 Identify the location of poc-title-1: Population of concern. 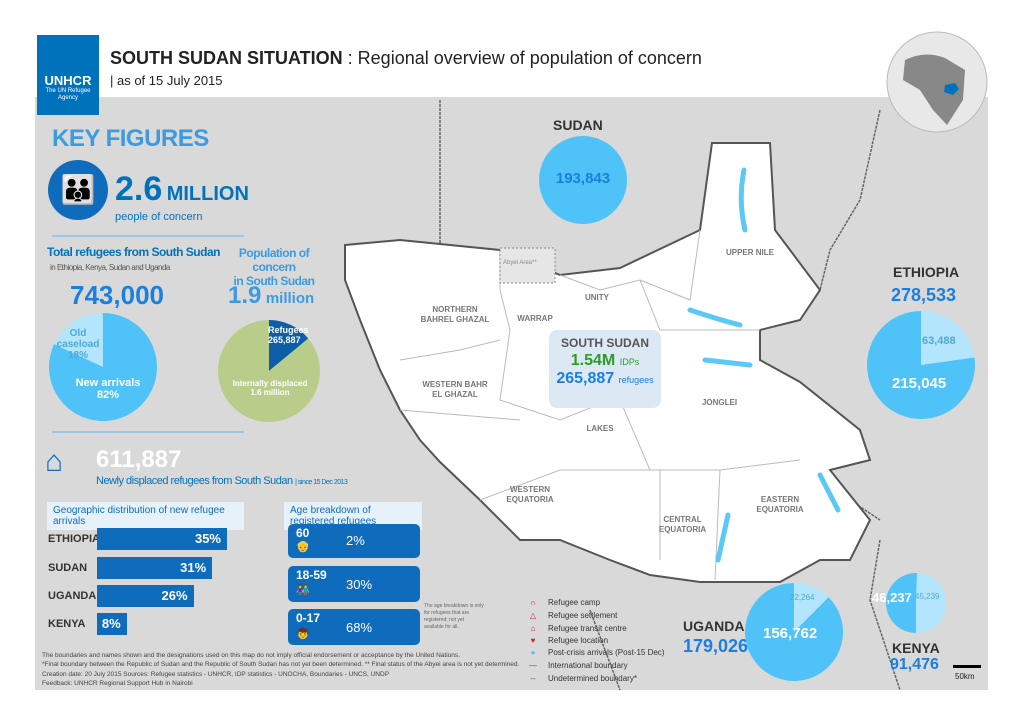
(274, 260).